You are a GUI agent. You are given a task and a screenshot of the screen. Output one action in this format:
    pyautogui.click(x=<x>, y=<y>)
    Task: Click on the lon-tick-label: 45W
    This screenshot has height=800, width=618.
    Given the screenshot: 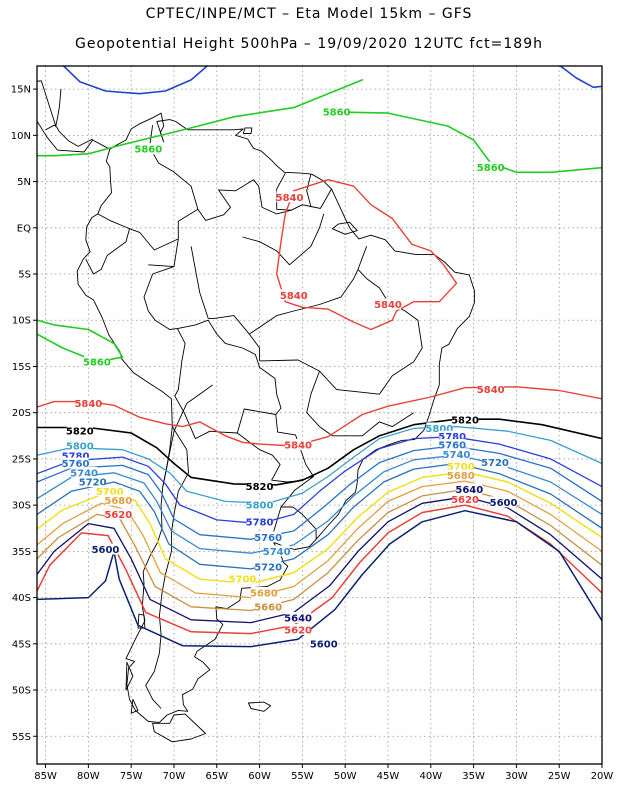 What is the action you would take?
    pyautogui.click(x=388, y=776)
    